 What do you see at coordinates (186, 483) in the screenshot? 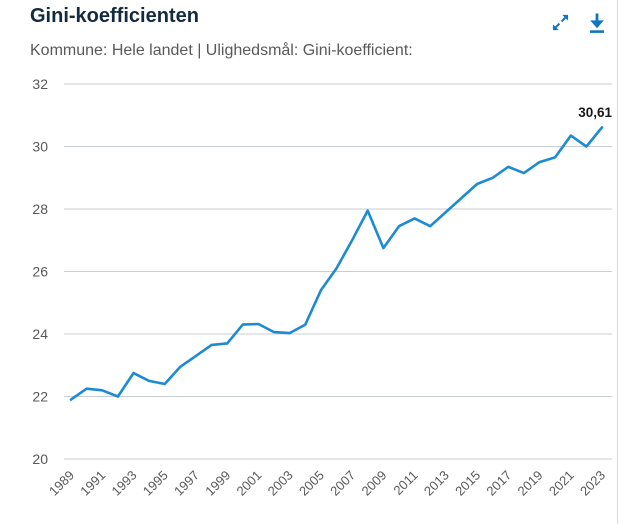
I see `x-tick-label-1997: 1997` at bounding box center [186, 483].